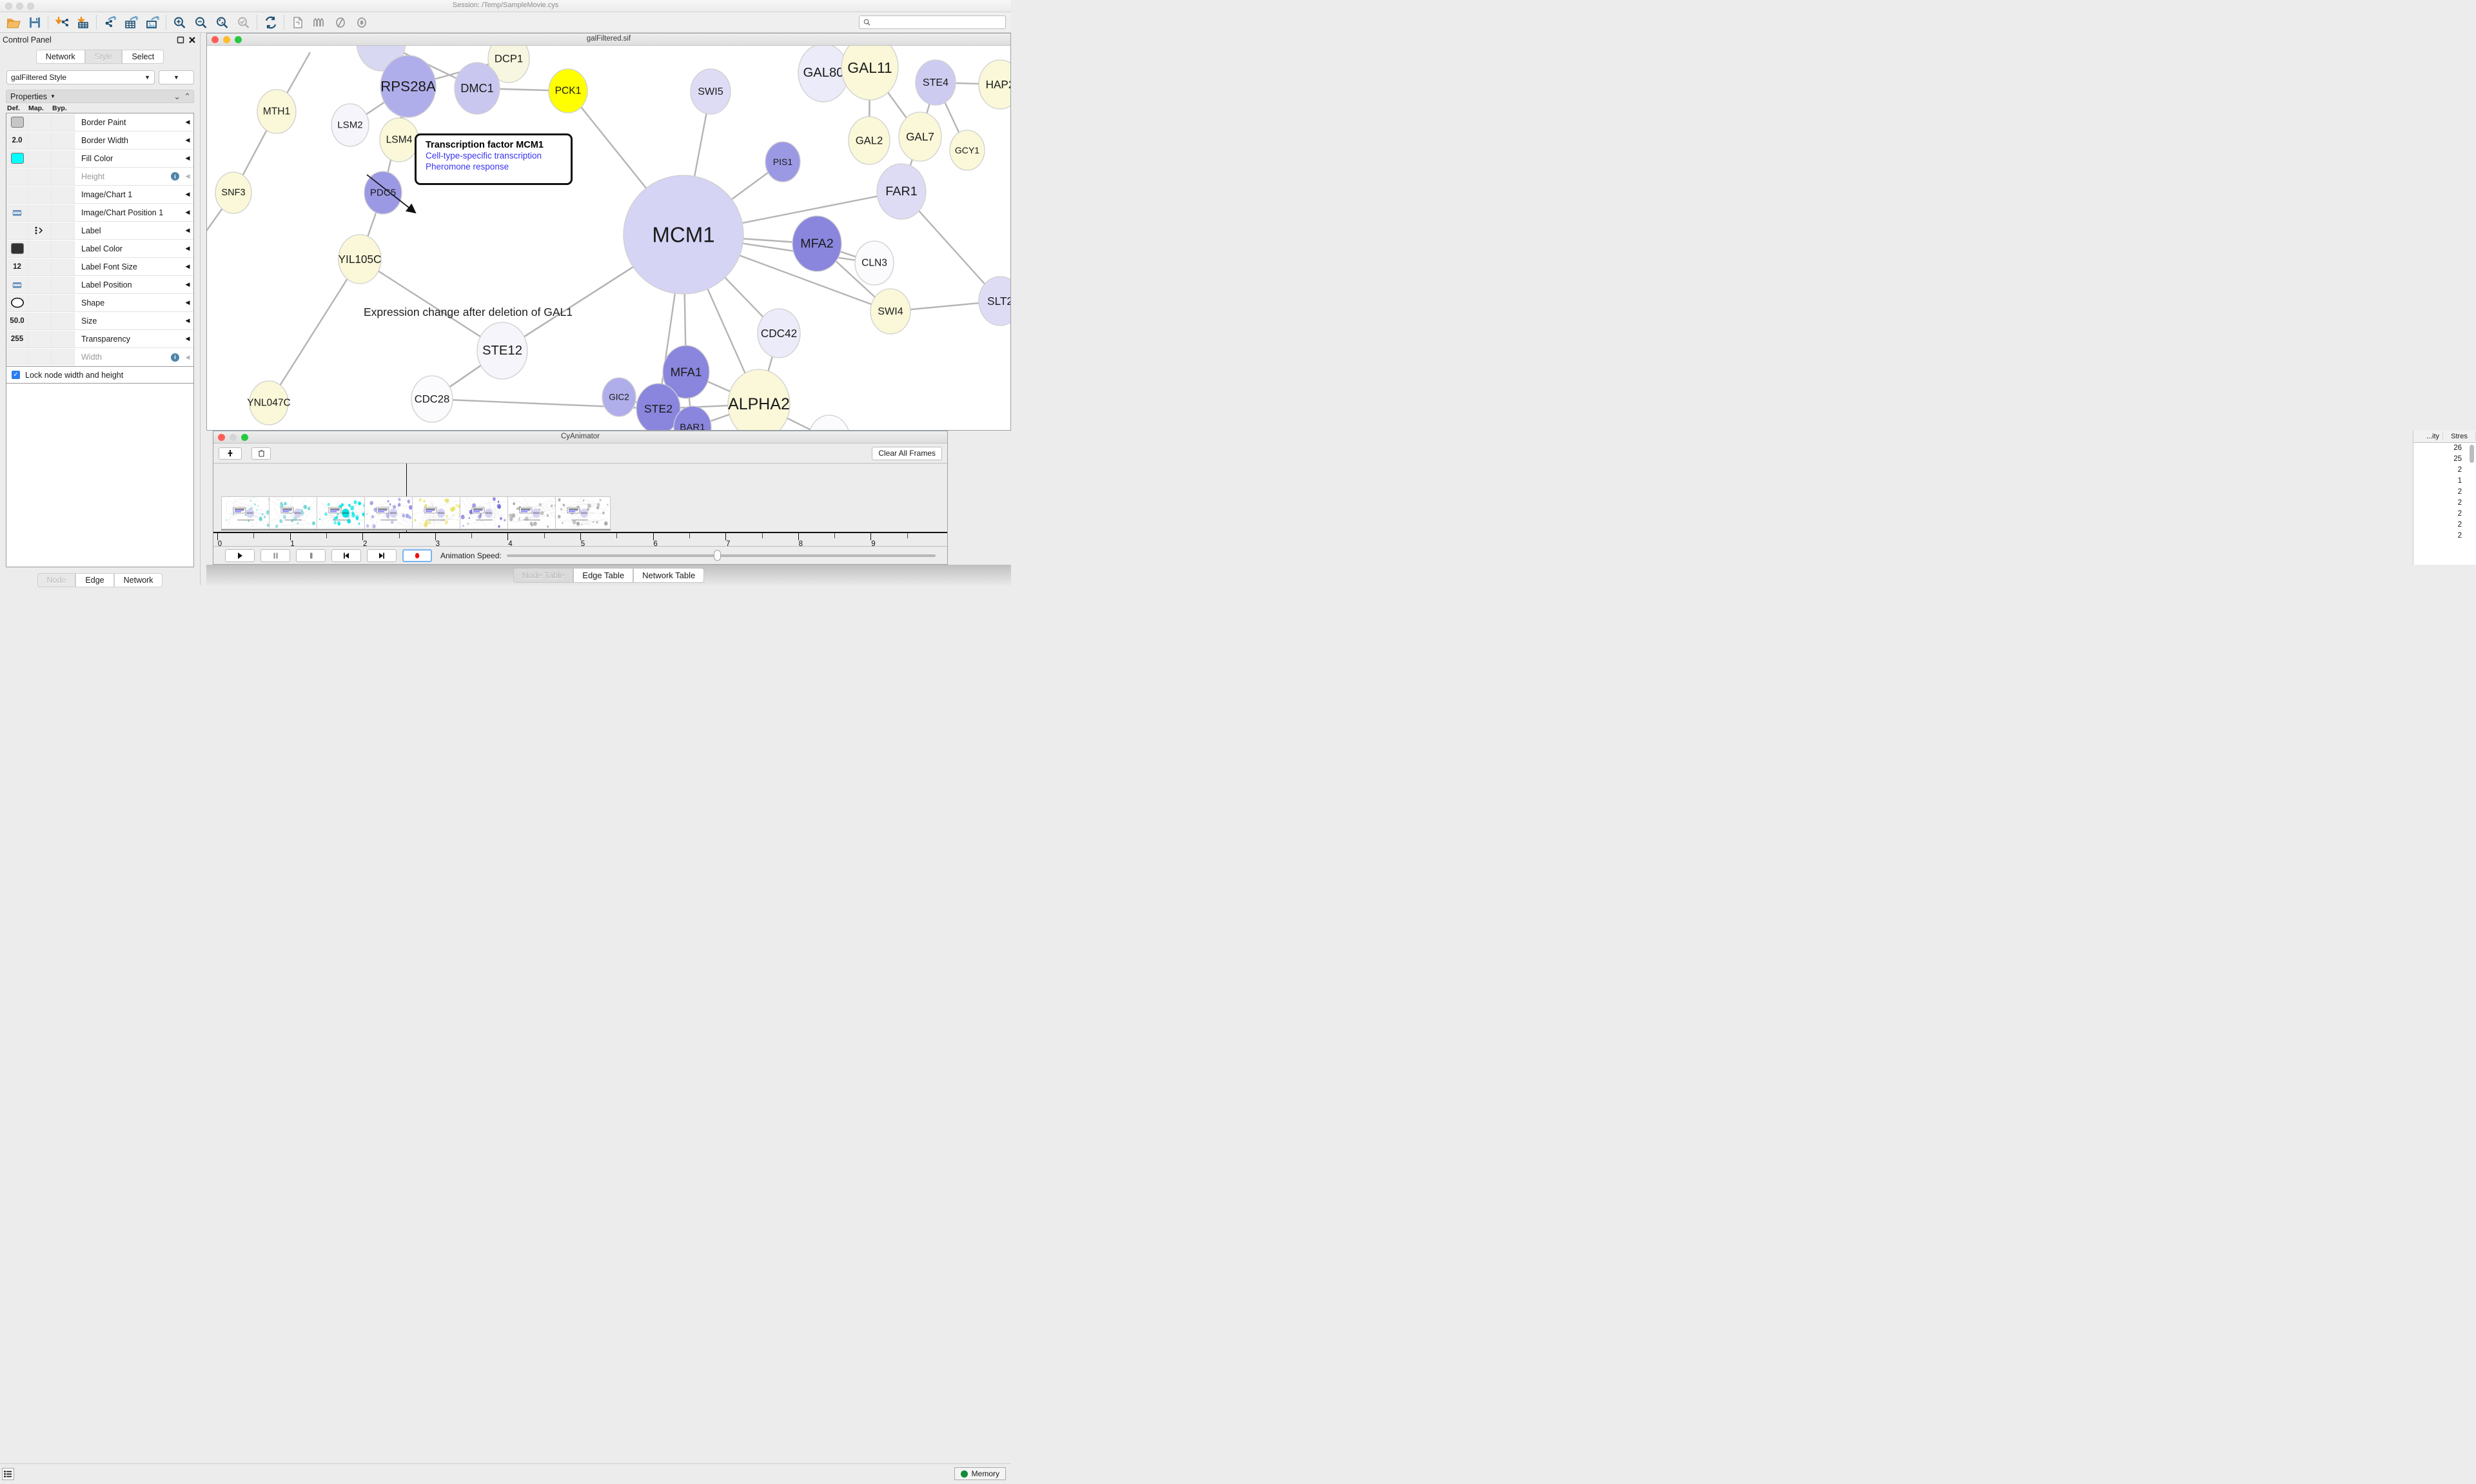 The width and height of the screenshot is (2476, 1484). Describe the element at coordinates (34, 22) in the screenshot. I see `save-icon` at that location.